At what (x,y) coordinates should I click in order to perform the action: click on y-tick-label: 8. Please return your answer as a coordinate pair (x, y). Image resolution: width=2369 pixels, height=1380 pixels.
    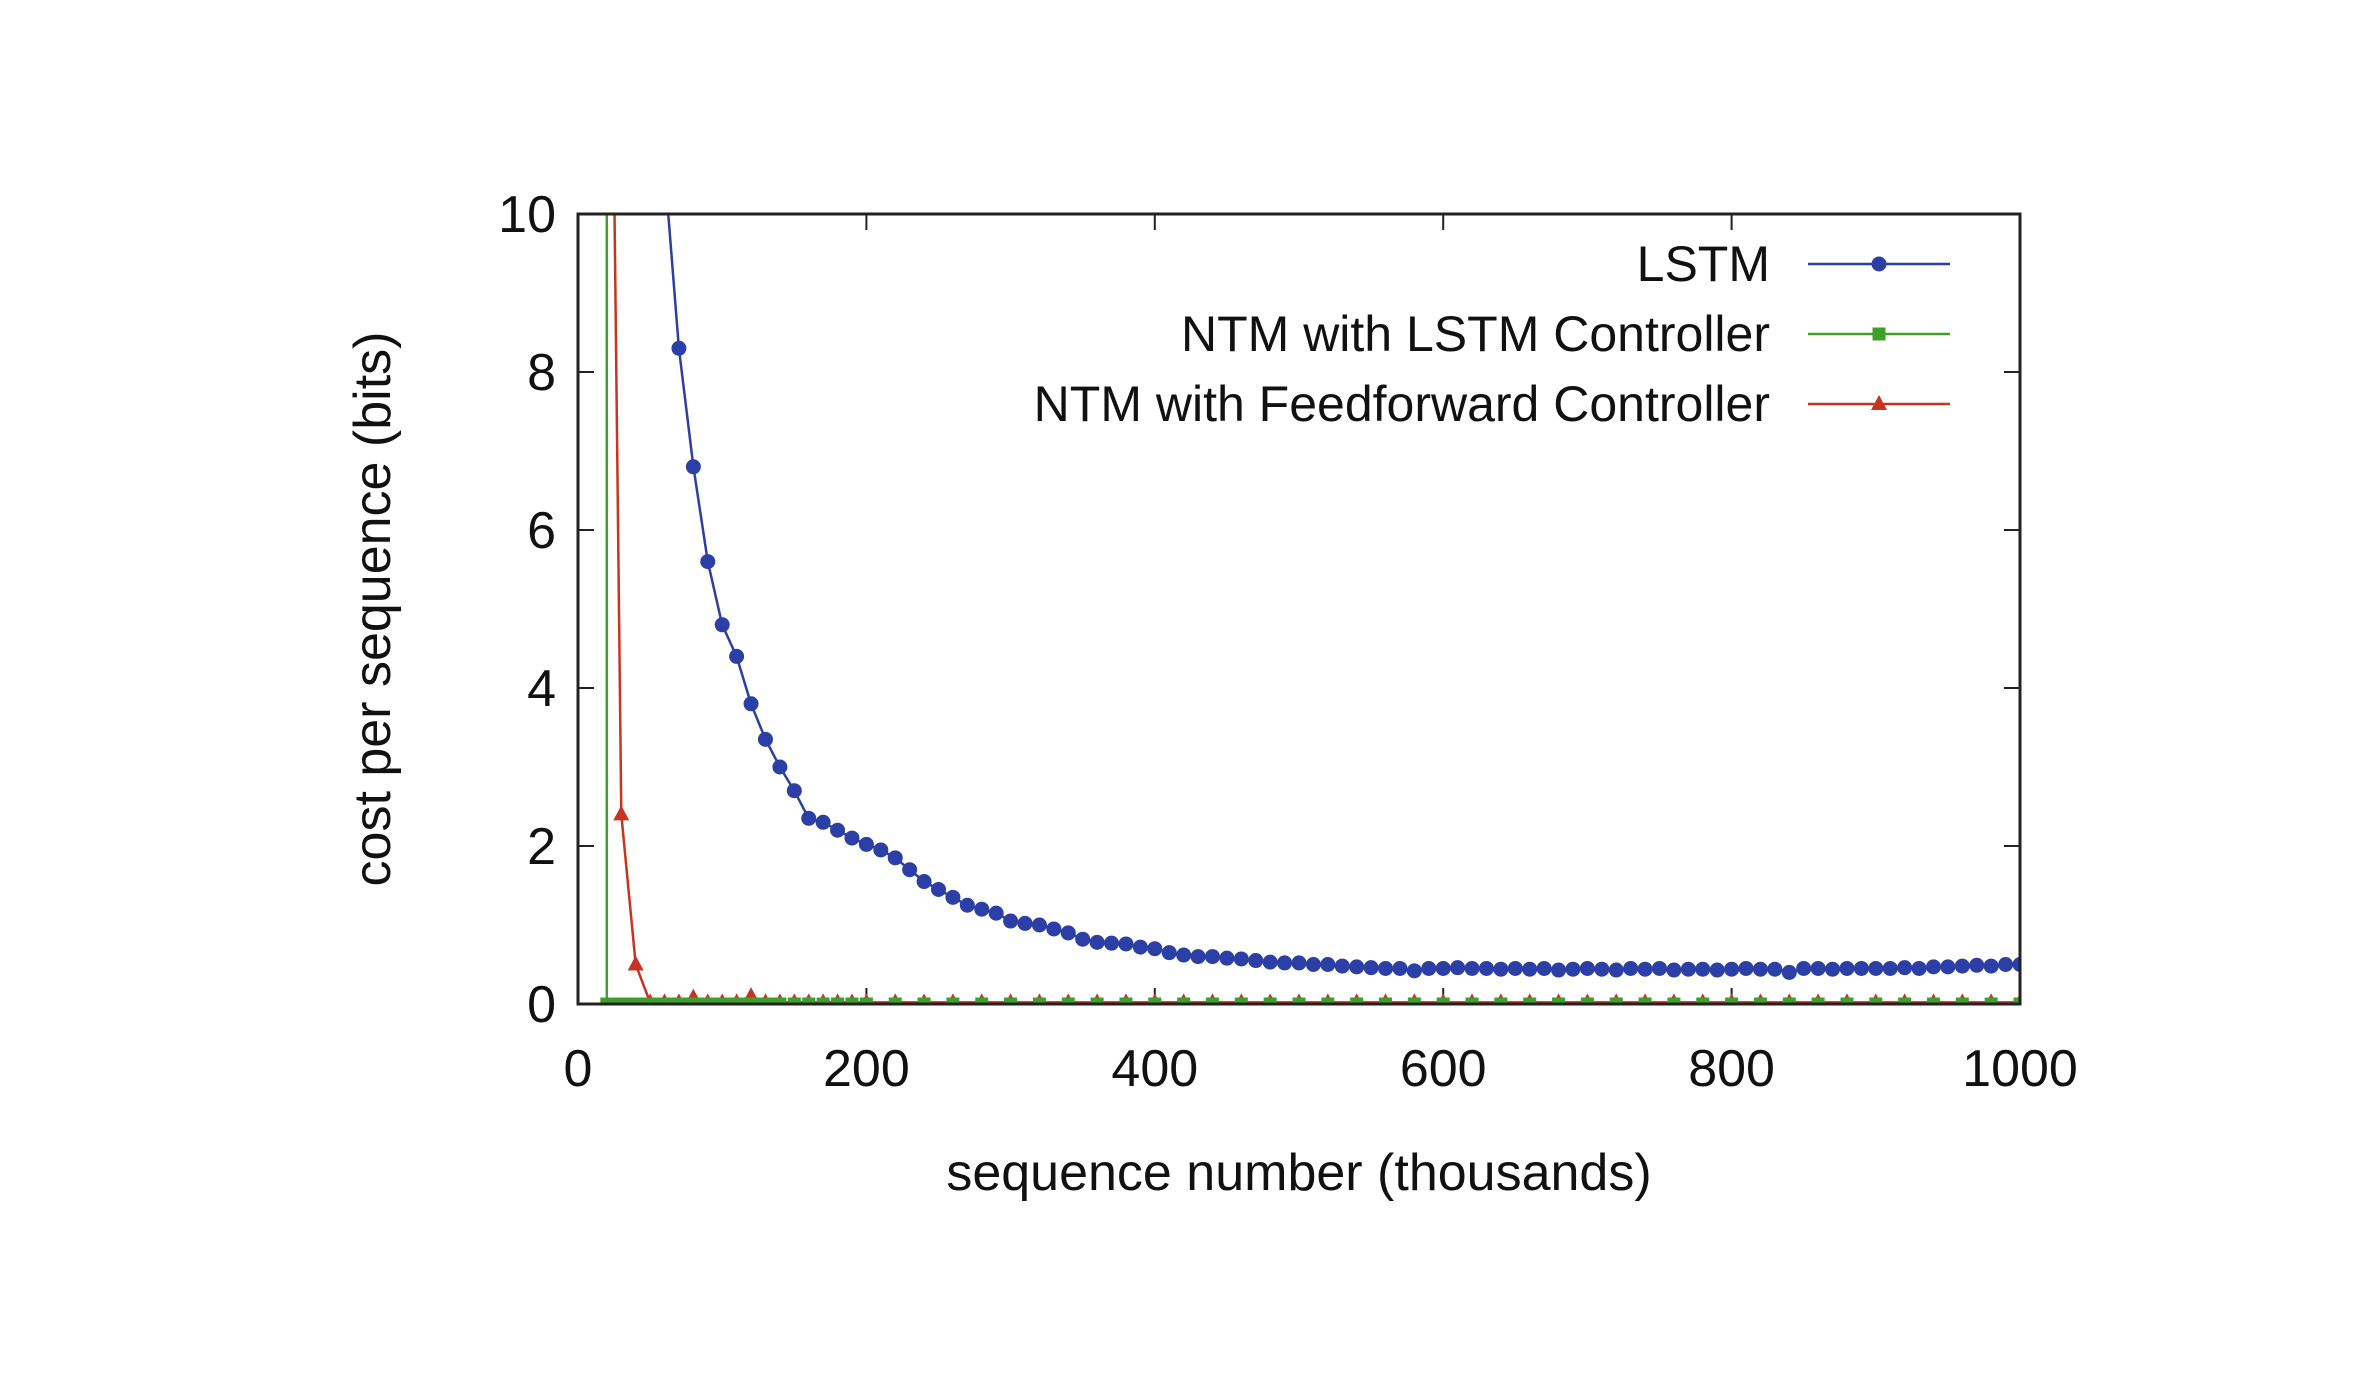
    Looking at the image, I should click on (541, 373).